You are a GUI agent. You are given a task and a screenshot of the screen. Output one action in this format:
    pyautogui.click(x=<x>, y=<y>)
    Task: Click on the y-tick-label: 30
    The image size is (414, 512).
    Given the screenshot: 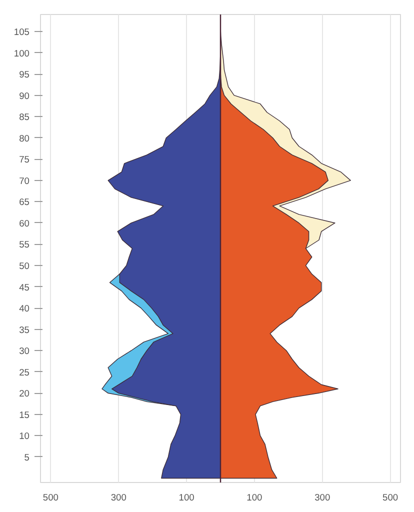 What is the action you would take?
    pyautogui.click(x=24, y=351)
    